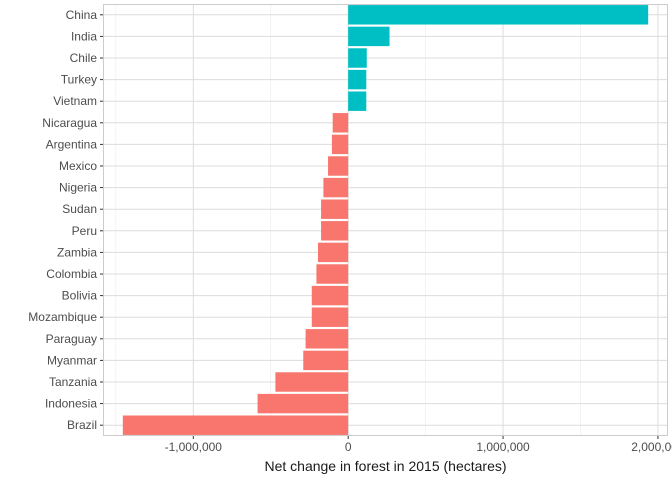  What do you see at coordinates (357, 79) in the screenshot?
I see `bar-turkey` at bounding box center [357, 79].